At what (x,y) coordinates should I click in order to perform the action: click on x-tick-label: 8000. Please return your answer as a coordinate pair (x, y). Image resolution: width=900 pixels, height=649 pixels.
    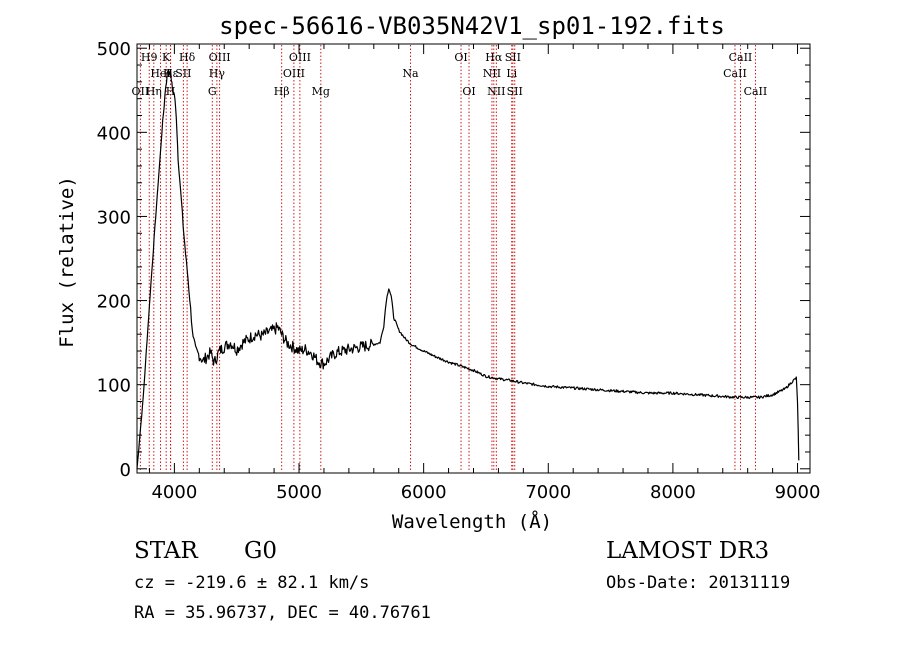
    Looking at the image, I should click on (673, 492).